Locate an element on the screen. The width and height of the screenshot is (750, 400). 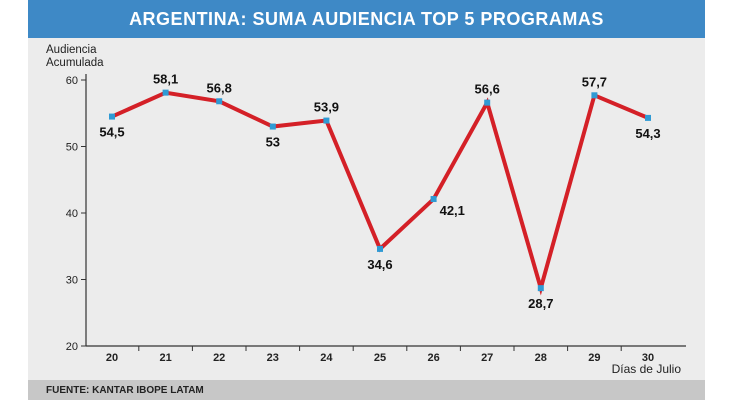
y-tick-label: 20 is located at coordinates (72, 347).